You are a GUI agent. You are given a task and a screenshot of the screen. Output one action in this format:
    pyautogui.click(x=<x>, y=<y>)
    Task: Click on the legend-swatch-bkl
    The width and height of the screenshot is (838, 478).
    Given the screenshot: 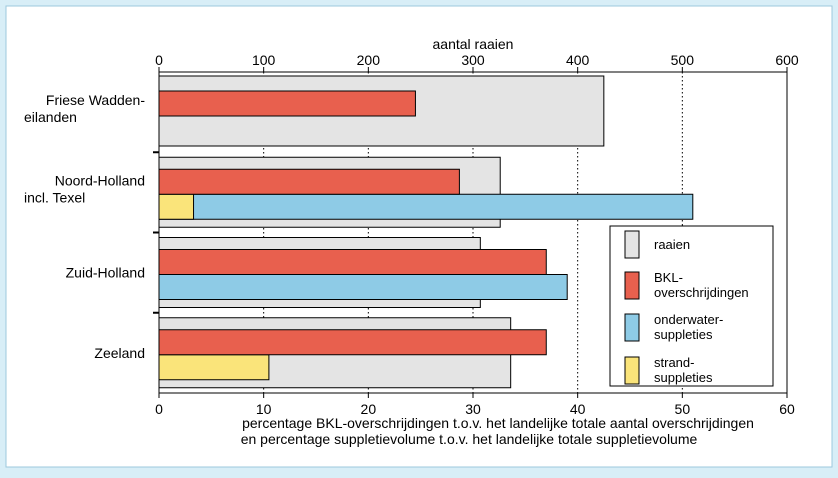 What is the action you would take?
    pyautogui.click(x=632, y=285)
    